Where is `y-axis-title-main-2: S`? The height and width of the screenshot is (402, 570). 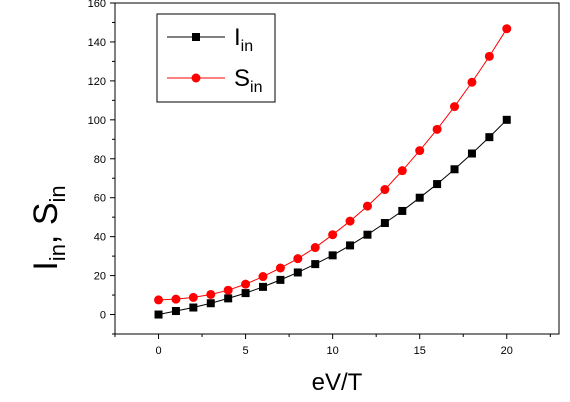 y-axis-title-main-2: S is located at coordinates (46, 213).